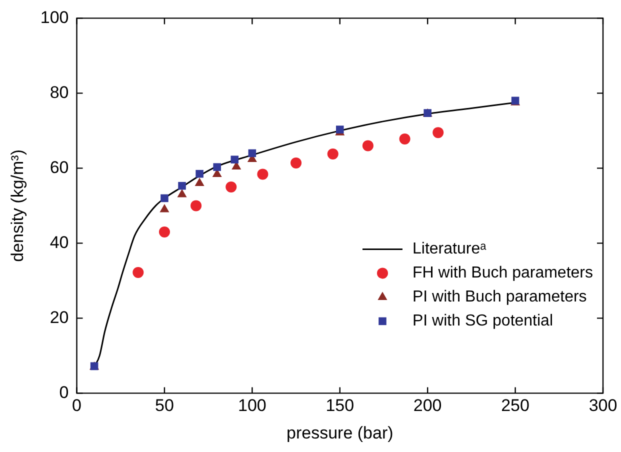 The width and height of the screenshot is (621, 452). What do you see at coordinates (427, 406) in the screenshot?
I see `x-tick-label: 200` at bounding box center [427, 406].